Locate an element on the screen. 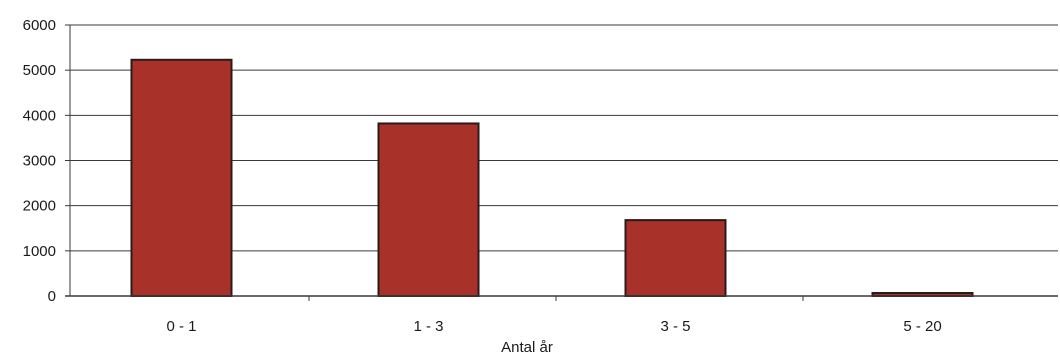 This screenshot has width=1060, height=355. y-axis-tick-labels: 0 1000 2000 3000 4000 5000 6000 is located at coordinates (39, 161).